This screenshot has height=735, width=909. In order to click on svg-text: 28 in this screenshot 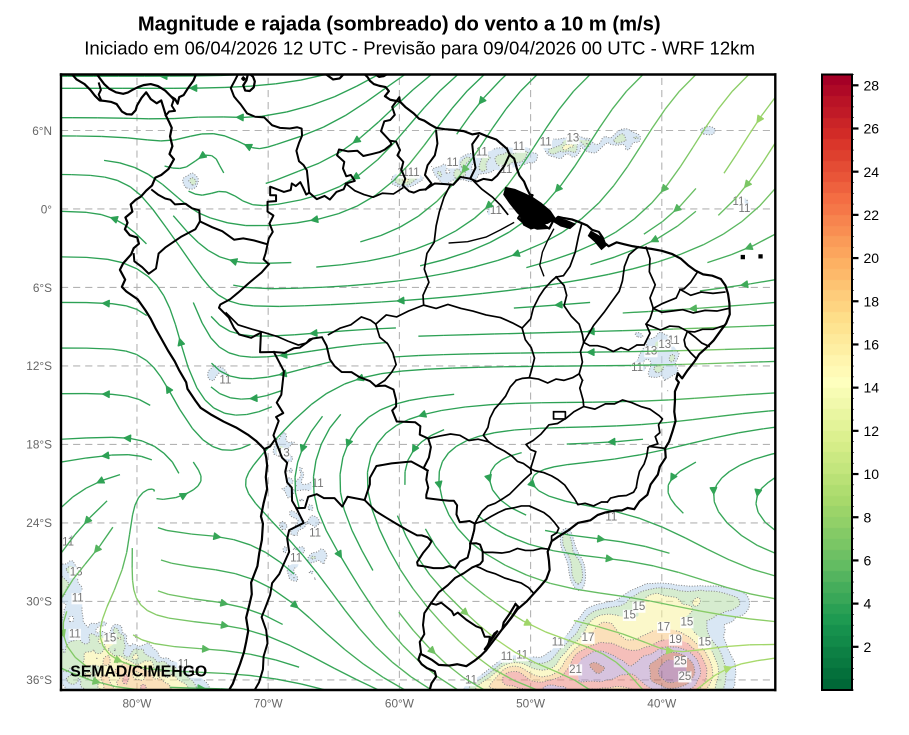, I will do `click(872, 85)`.